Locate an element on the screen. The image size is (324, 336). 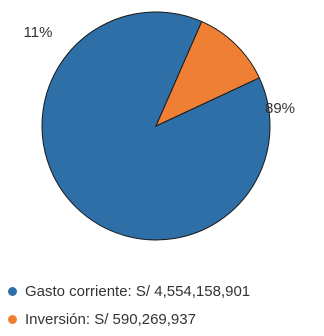
legend-item-gasto-corriente: Gasto corriente: S/ 4,554,158,901 is located at coordinates (165, 291).